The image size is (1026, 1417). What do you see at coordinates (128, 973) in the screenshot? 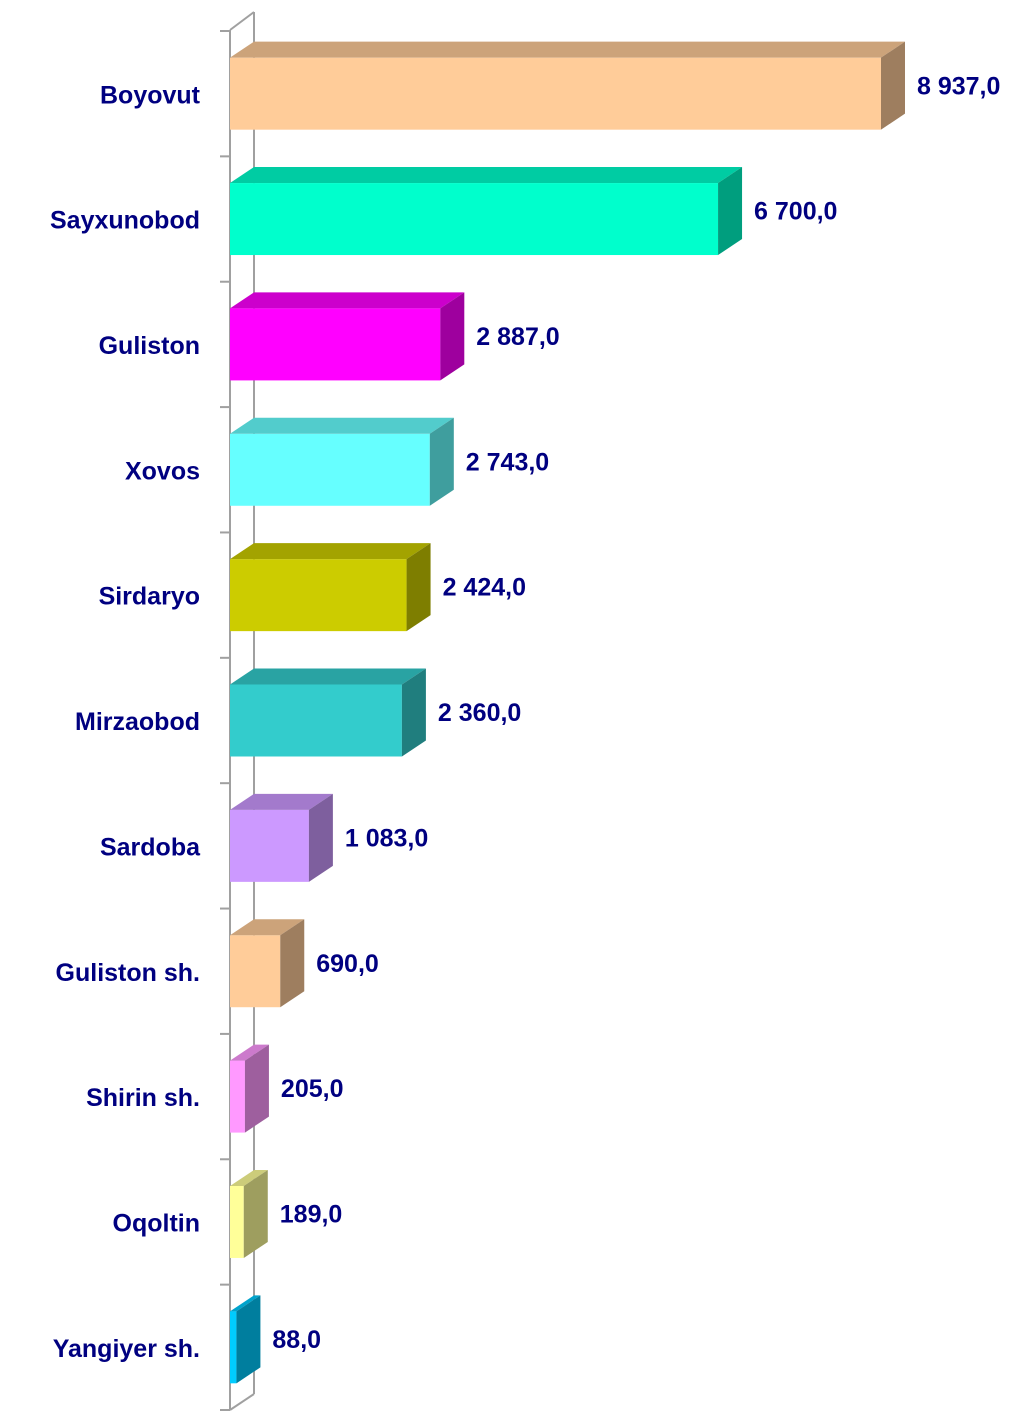
I see `category-label: Guliston sh.` at bounding box center [128, 973].